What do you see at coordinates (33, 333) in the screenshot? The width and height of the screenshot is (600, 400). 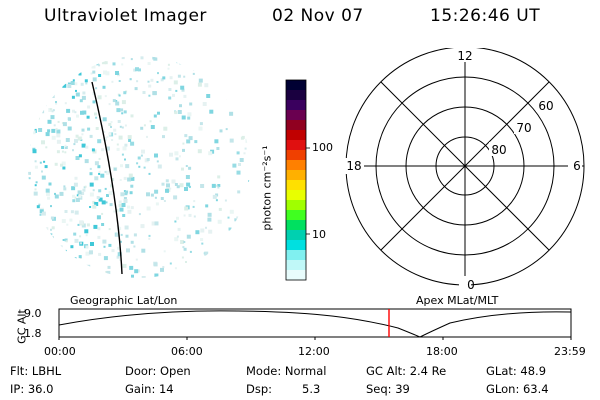 I see `y-tick-1-8: 1.8` at bounding box center [33, 333].